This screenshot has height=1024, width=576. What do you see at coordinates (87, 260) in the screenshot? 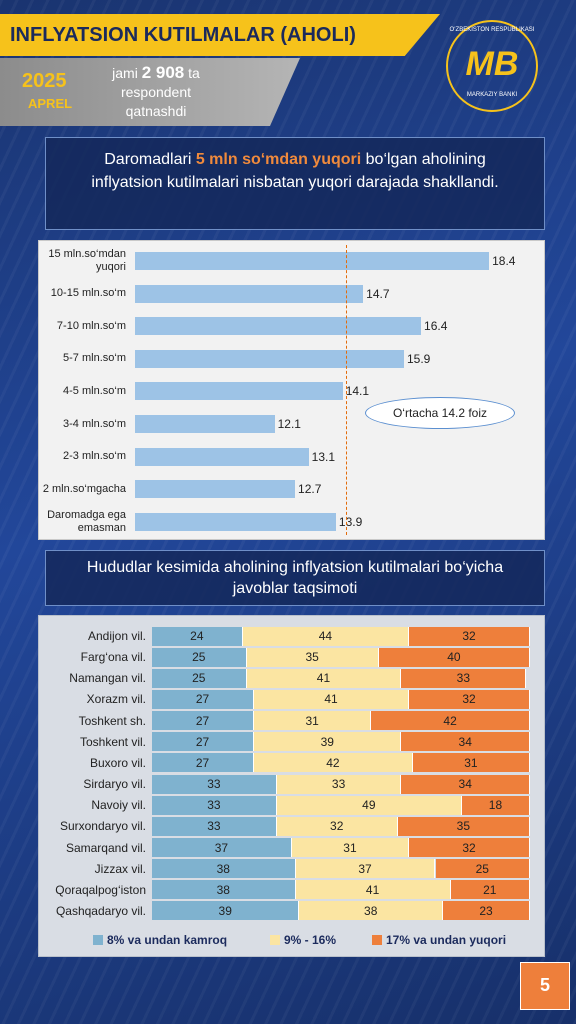
I see `category-label: 15 mln.so‘mdan yuqori` at bounding box center [87, 260].